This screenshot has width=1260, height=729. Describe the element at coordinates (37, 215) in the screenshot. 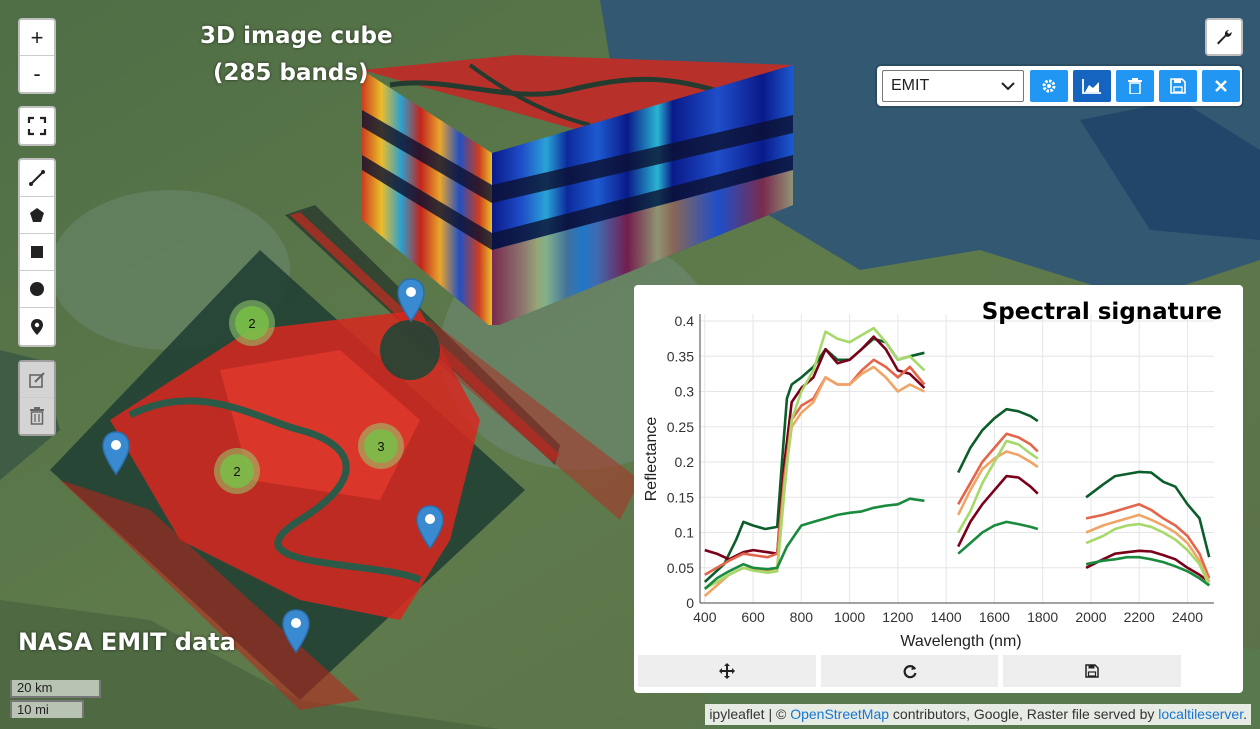

I see `draw-polygon-button` at that location.